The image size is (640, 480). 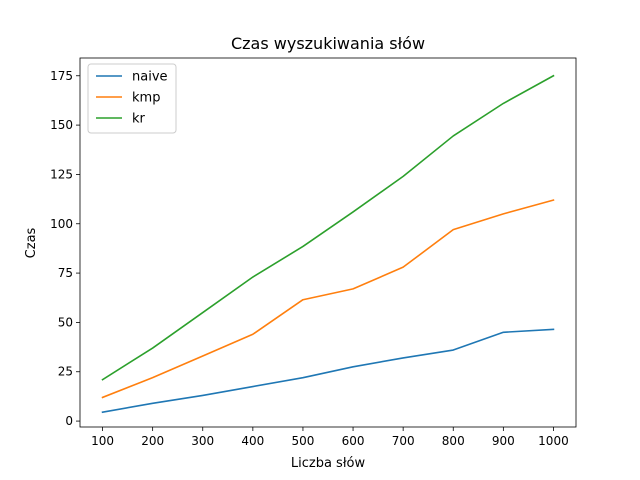 I want to click on y-axis-label: Czas, so click(x=31, y=242).